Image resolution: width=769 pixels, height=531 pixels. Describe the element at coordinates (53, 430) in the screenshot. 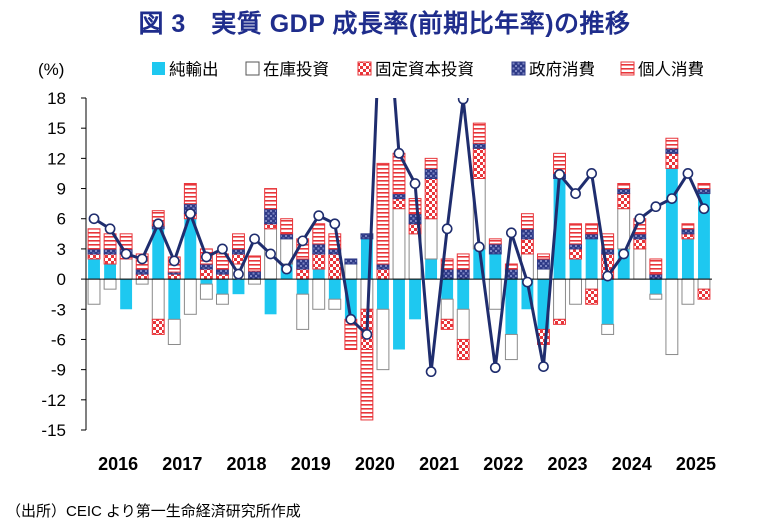

I see `y-tick-label: -15` at that location.